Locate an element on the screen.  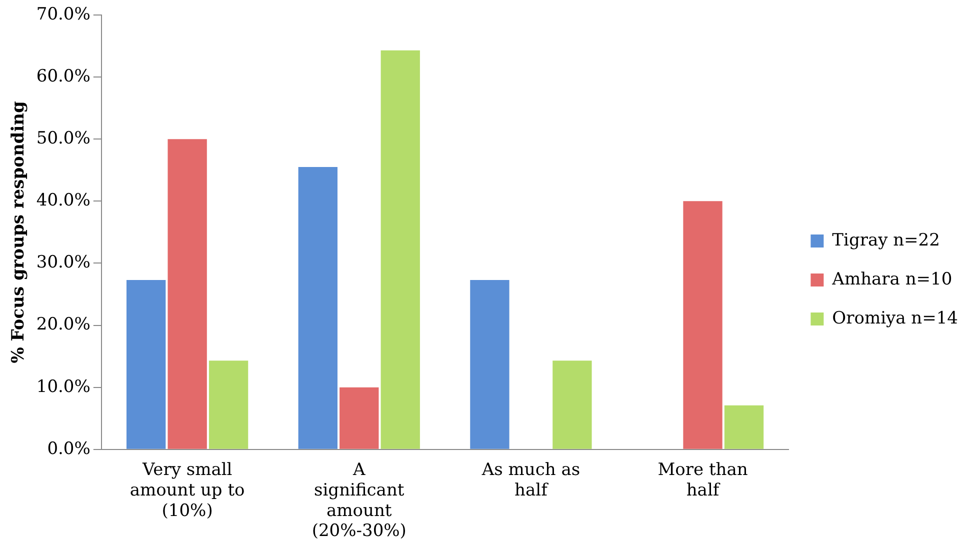
legend-label: Oromiya n=14 is located at coordinates (895, 318).